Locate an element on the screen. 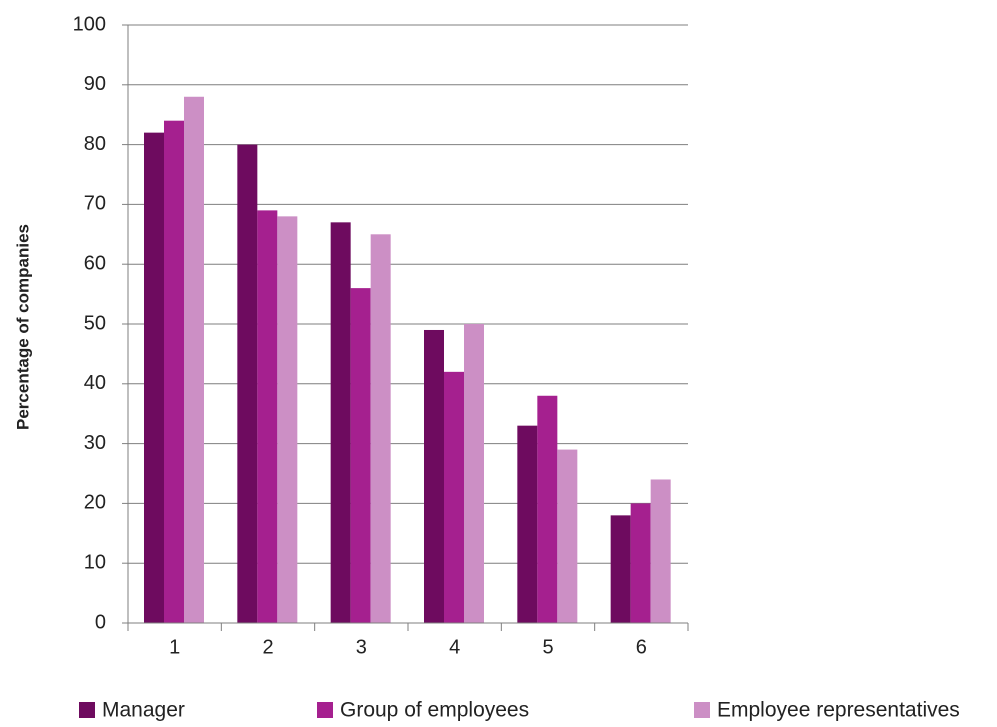  y-tick-label: 60 is located at coordinates (95, 263).